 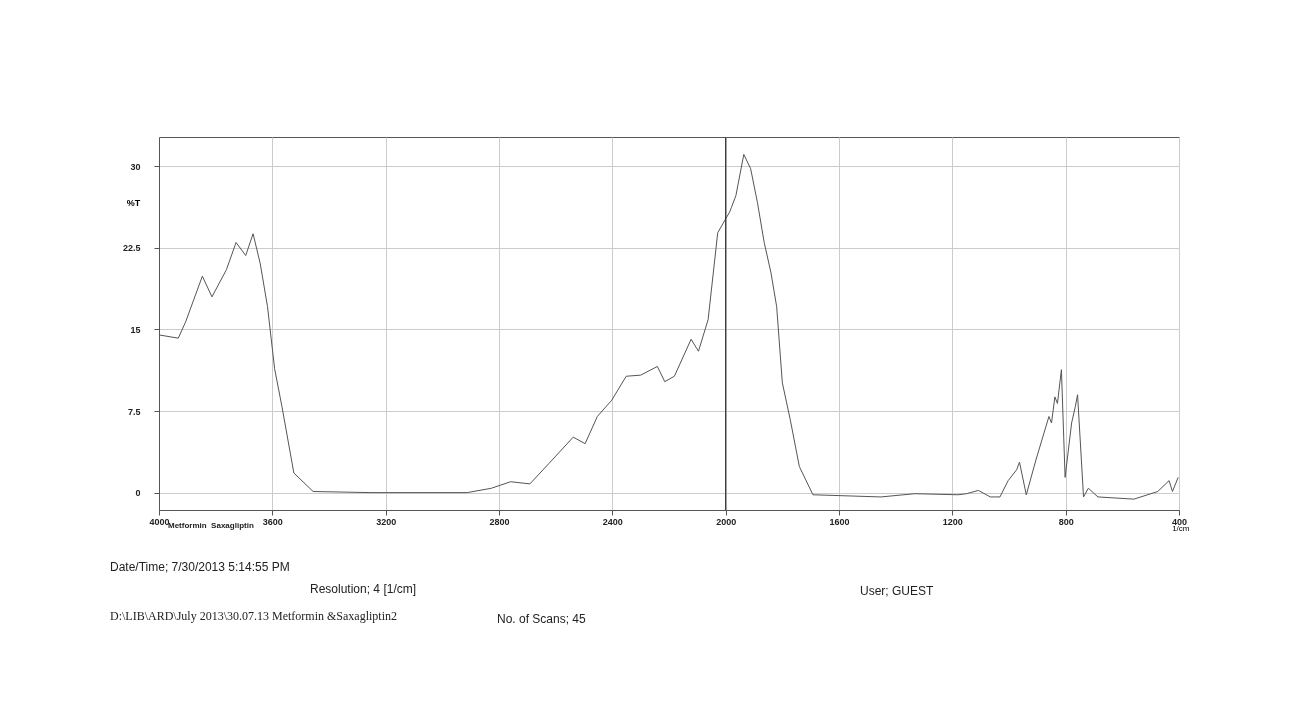 I want to click on text: D:\LIB\ARD\July 2013\30.07.13 Metformin &Saxagliptin2, so click(x=254, y=616).